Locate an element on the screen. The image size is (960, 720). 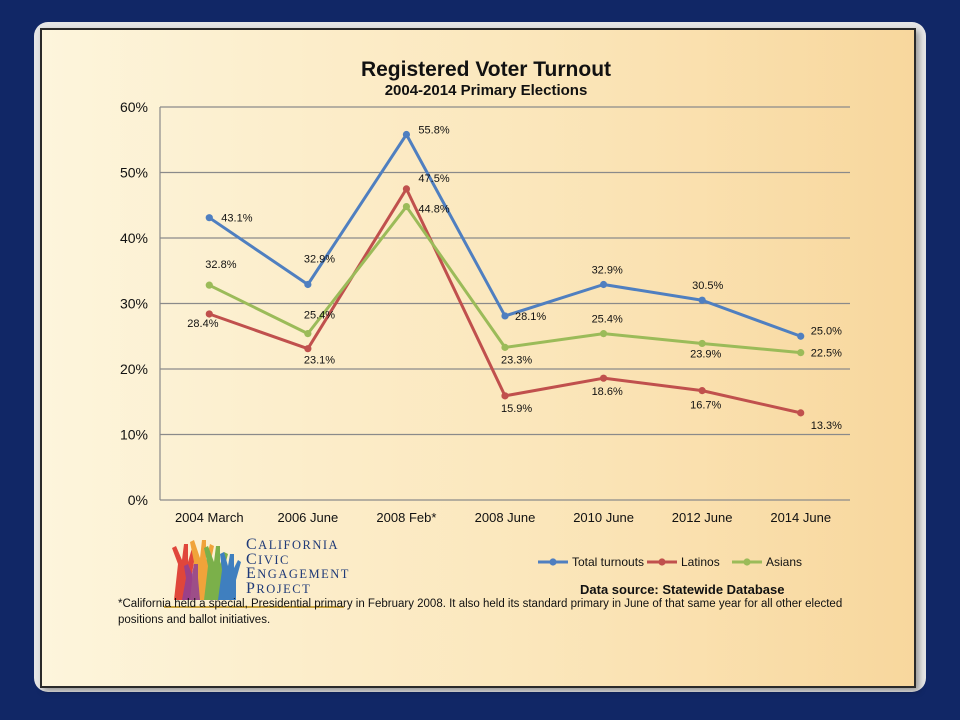
y-tick-label: 20% is located at coordinates (134, 369).